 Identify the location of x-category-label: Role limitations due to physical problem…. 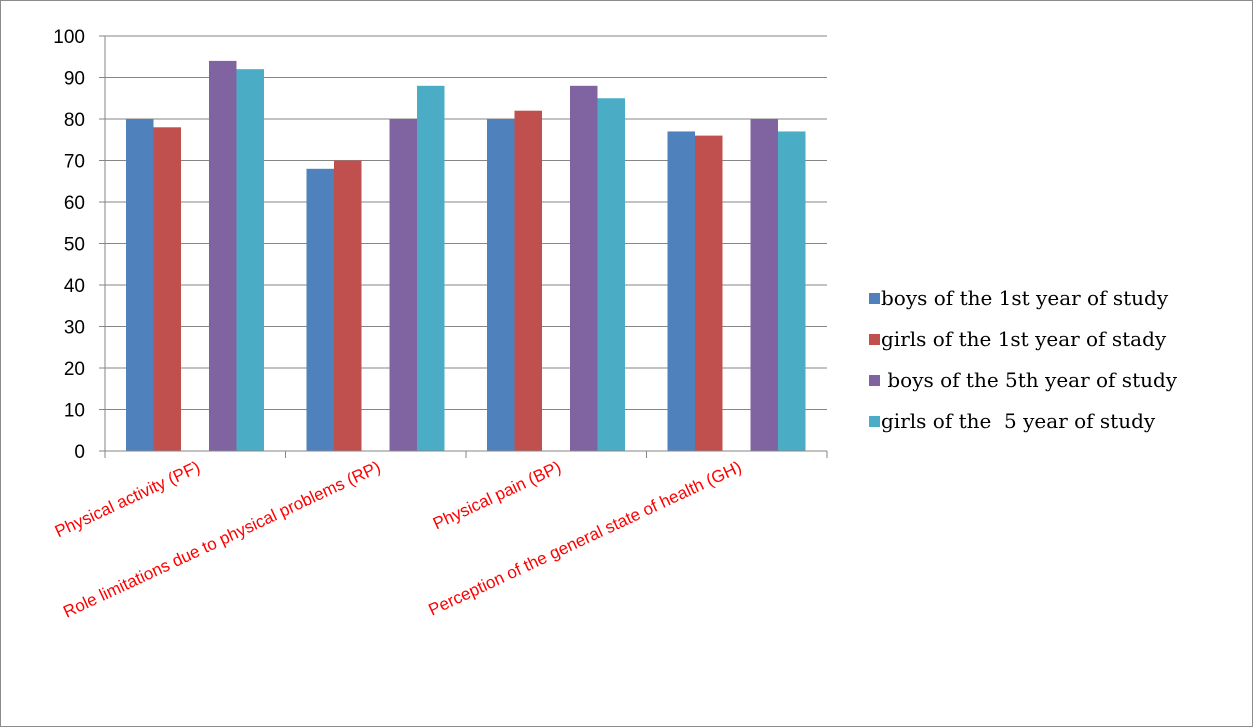
(221, 539).